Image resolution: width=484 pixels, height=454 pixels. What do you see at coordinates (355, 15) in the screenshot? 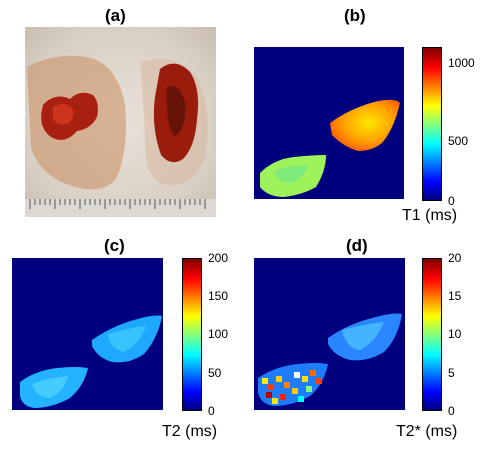
I see `panel-label-b: (b)` at bounding box center [355, 15].